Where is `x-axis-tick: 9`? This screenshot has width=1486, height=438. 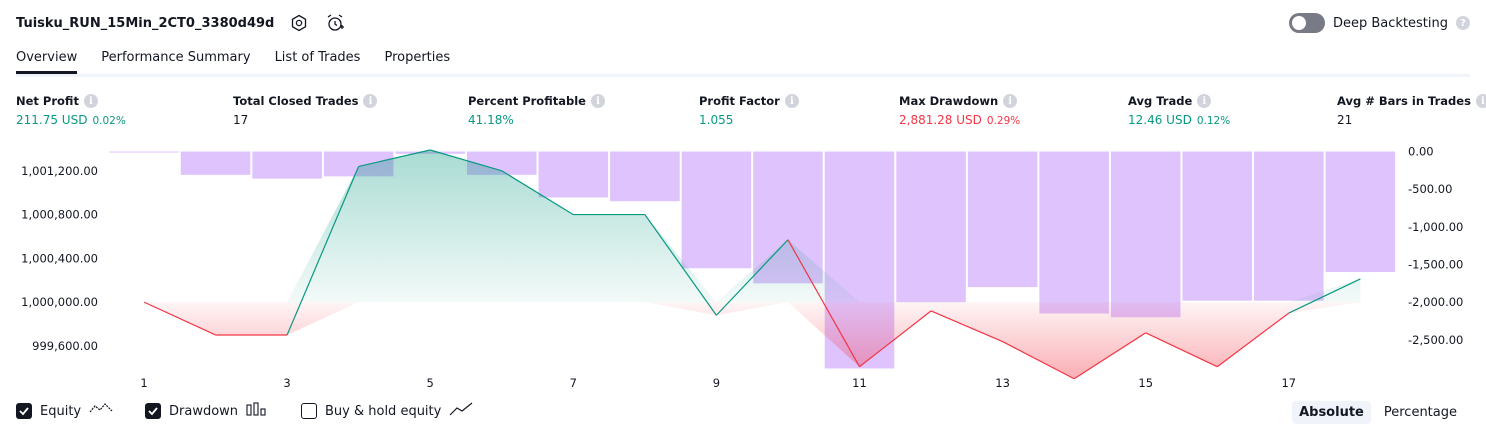
x-axis-tick: 9 is located at coordinates (716, 383).